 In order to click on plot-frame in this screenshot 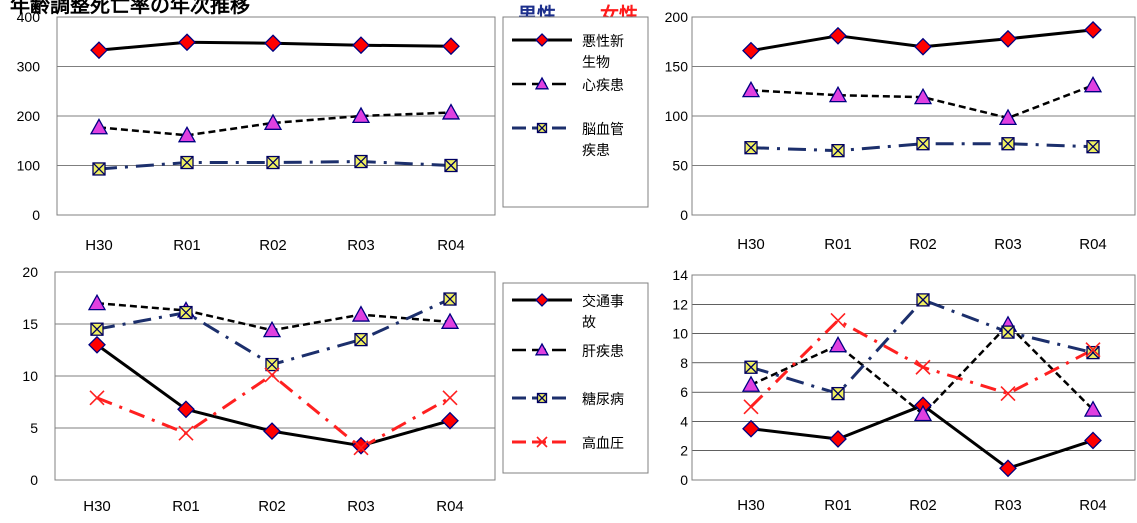, I will do `click(276, 116)`.